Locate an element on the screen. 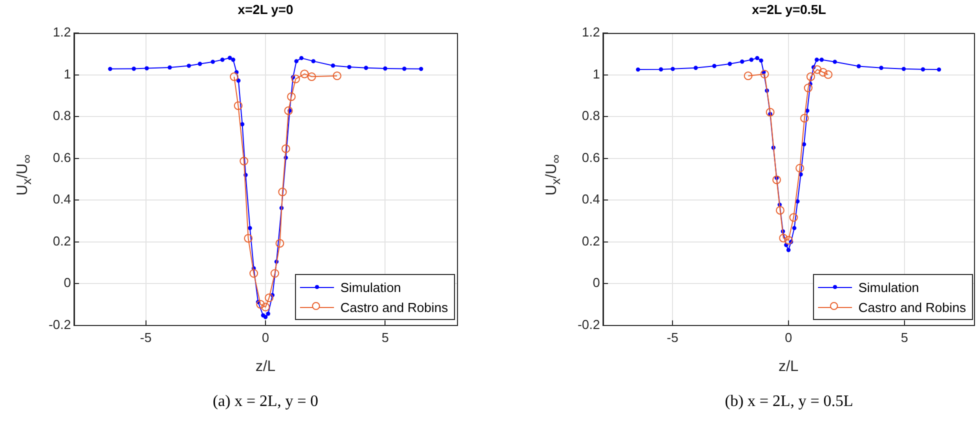 The height and width of the screenshot is (421, 979). chart-title: x=2L y=0.5L is located at coordinates (789, 9).